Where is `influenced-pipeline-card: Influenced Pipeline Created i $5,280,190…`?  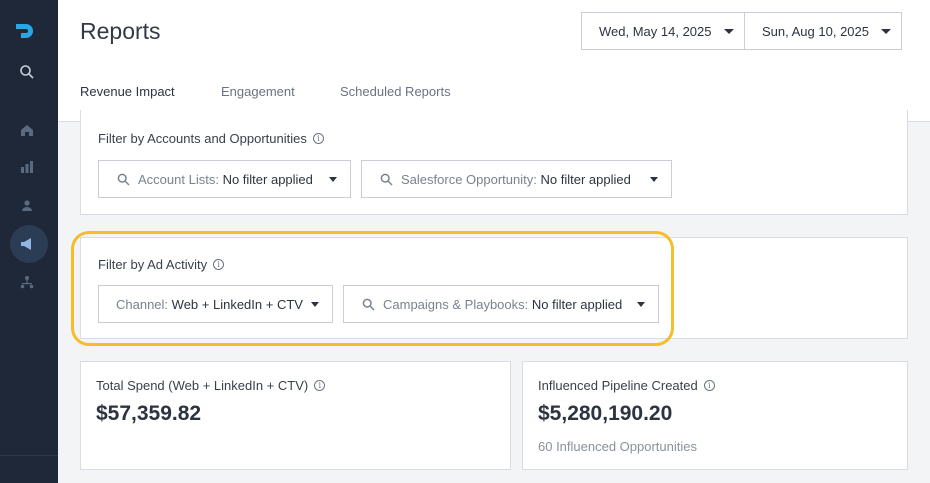 influenced-pipeline-card: Influenced Pipeline Created i $5,280,190… is located at coordinates (715, 415).